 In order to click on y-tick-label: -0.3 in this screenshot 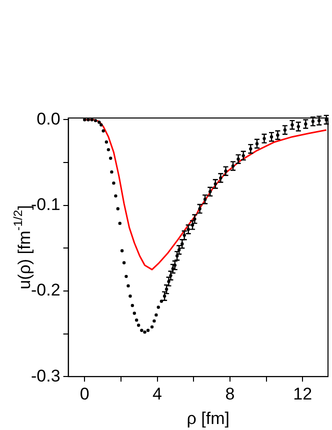, I will do `click(45, 376)`.